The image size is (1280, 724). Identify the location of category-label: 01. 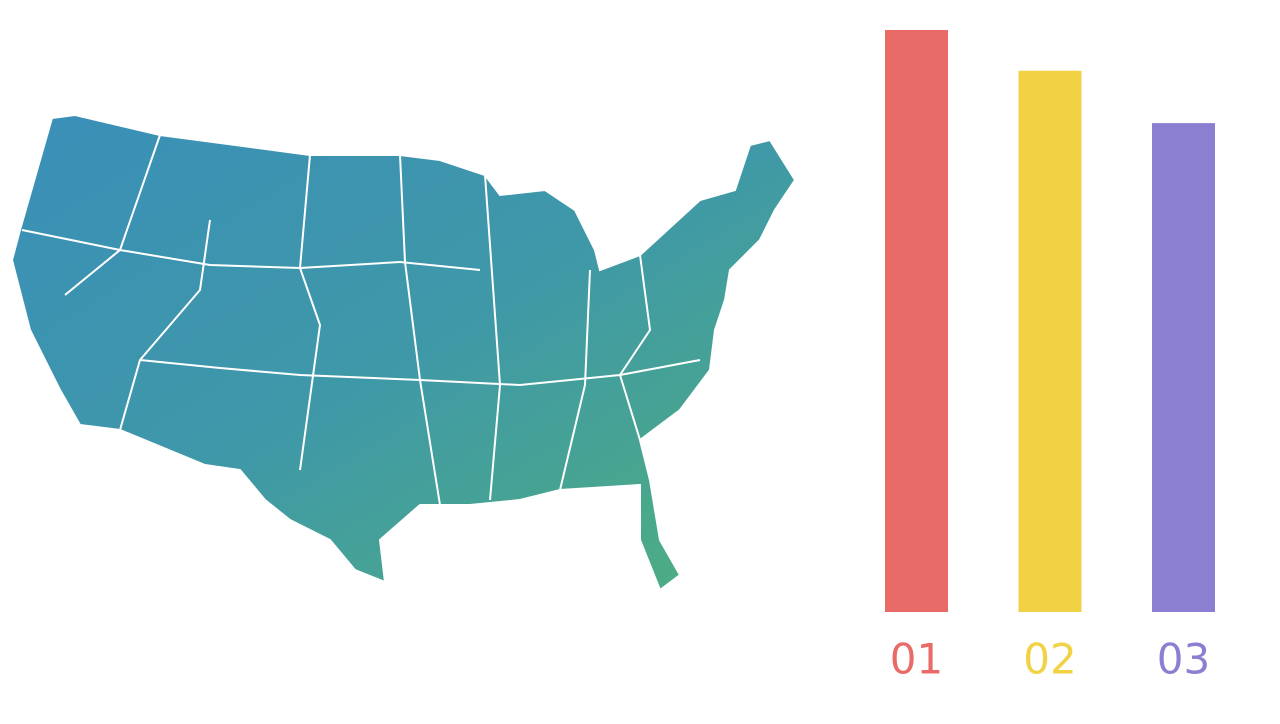
(916, 659).